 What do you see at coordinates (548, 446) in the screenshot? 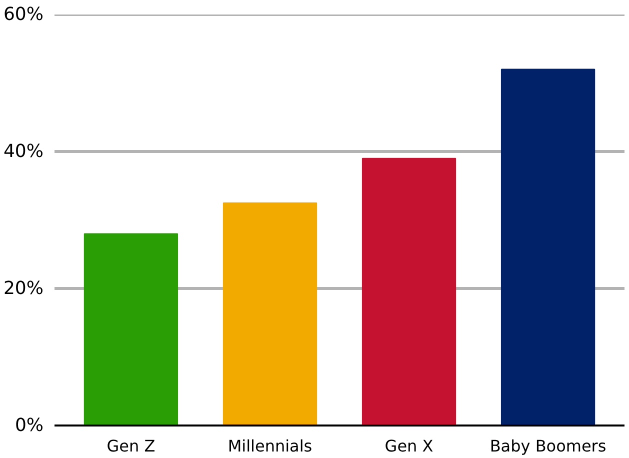
I see `x-tick-label: Baby Boomers` at bounding box center [548, 446].